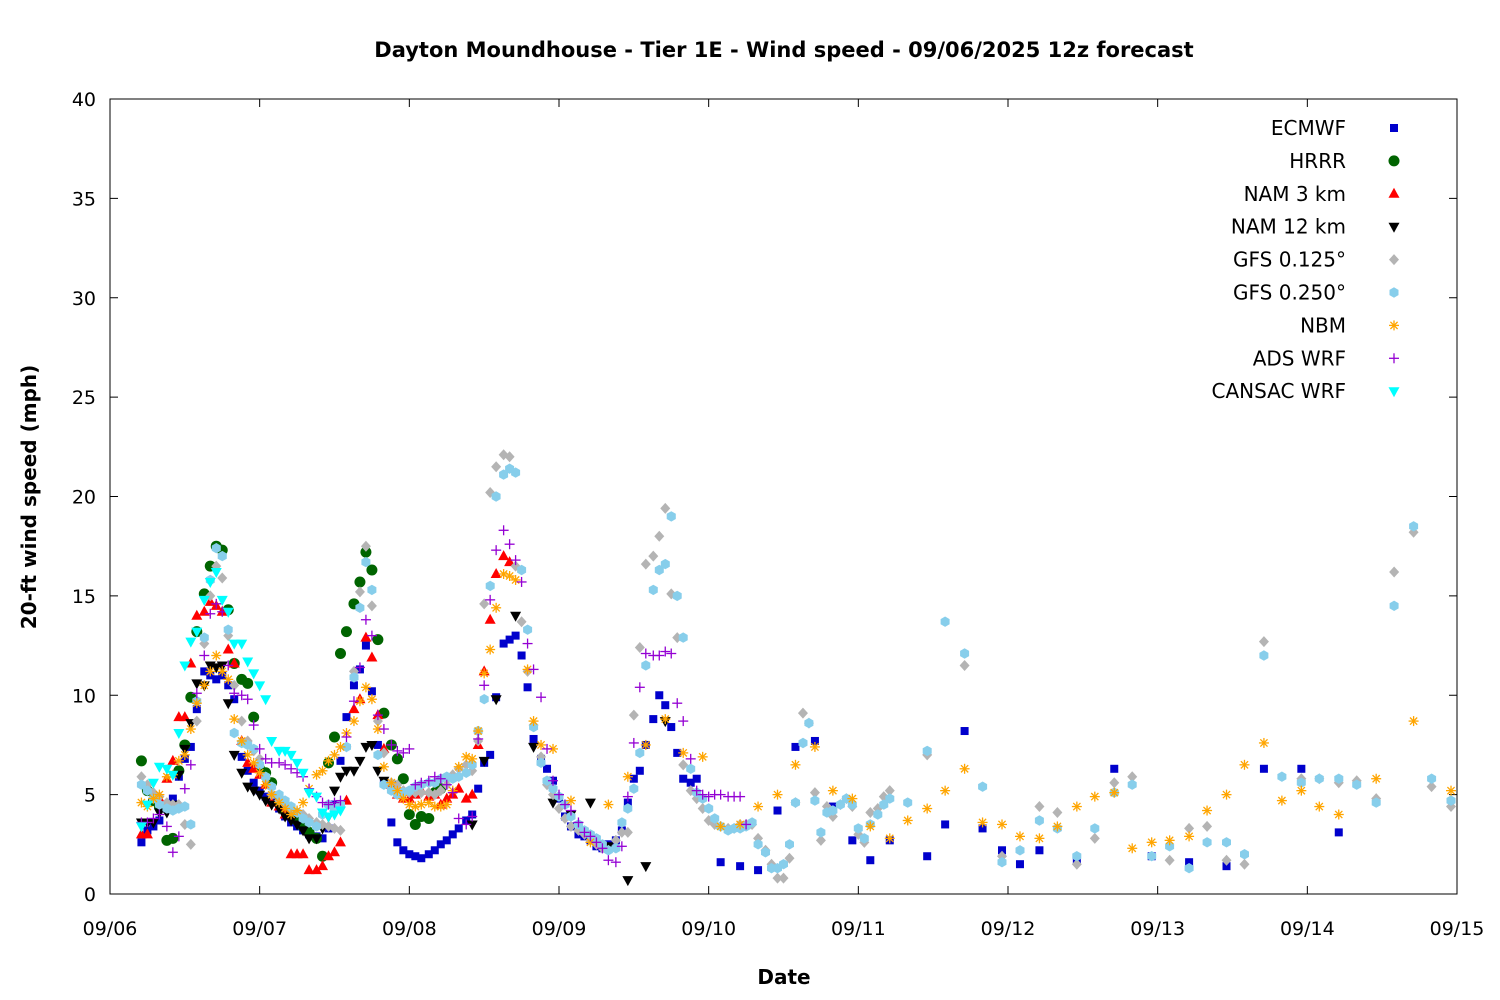 This screenshot has height=1000, width=1500. I want to click on legend-label-nam-12-km: NAM 12 km, so click(1288, 227).